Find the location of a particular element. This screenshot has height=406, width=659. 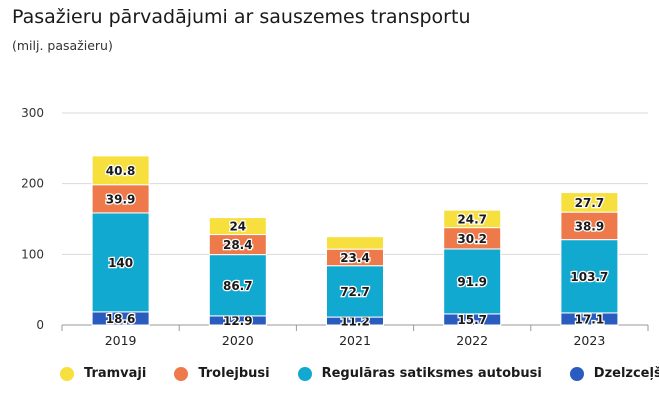

bar-Tramvaji-2023 is located at coordinates (589, 202).